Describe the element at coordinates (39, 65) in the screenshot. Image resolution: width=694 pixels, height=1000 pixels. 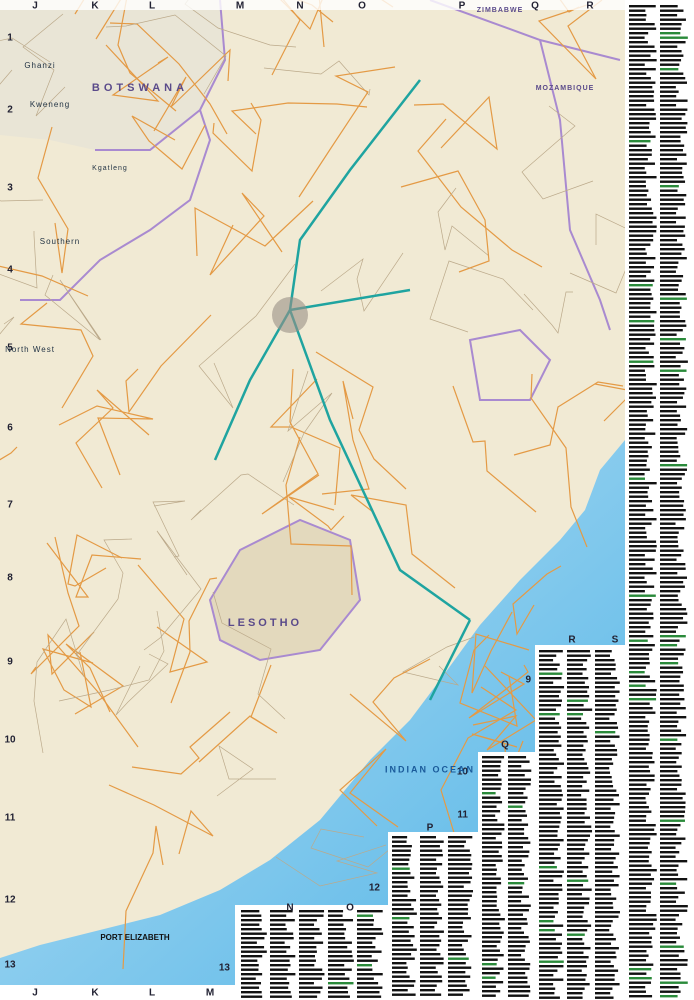
I see `place-label: Ghanzi` at that location.